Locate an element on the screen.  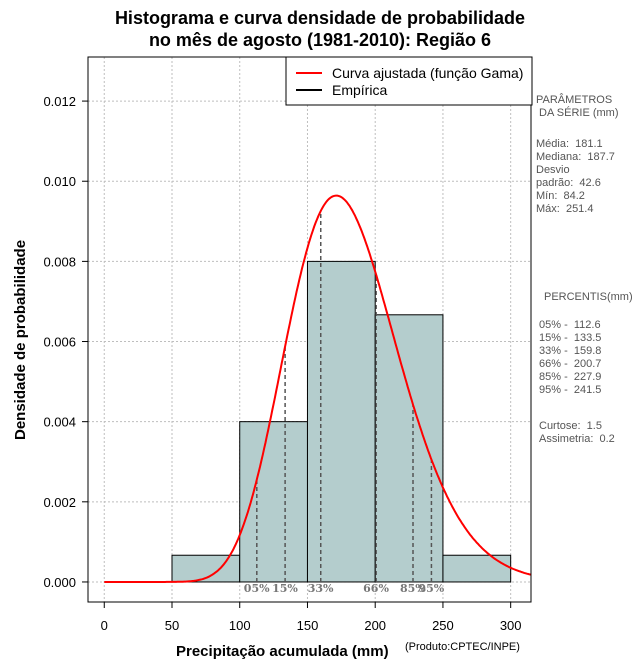
legend-box is located at coordinates (409, 81).